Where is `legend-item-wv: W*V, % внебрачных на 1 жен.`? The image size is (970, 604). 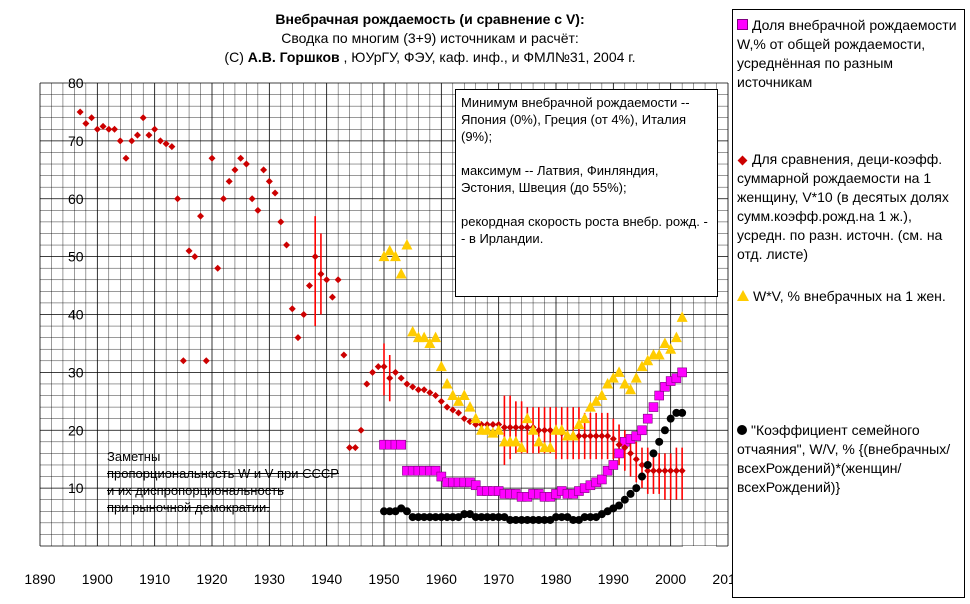
legend-item-wv: W*V, % внебрачных на 1 жен. is located at coordinates (848, 296).